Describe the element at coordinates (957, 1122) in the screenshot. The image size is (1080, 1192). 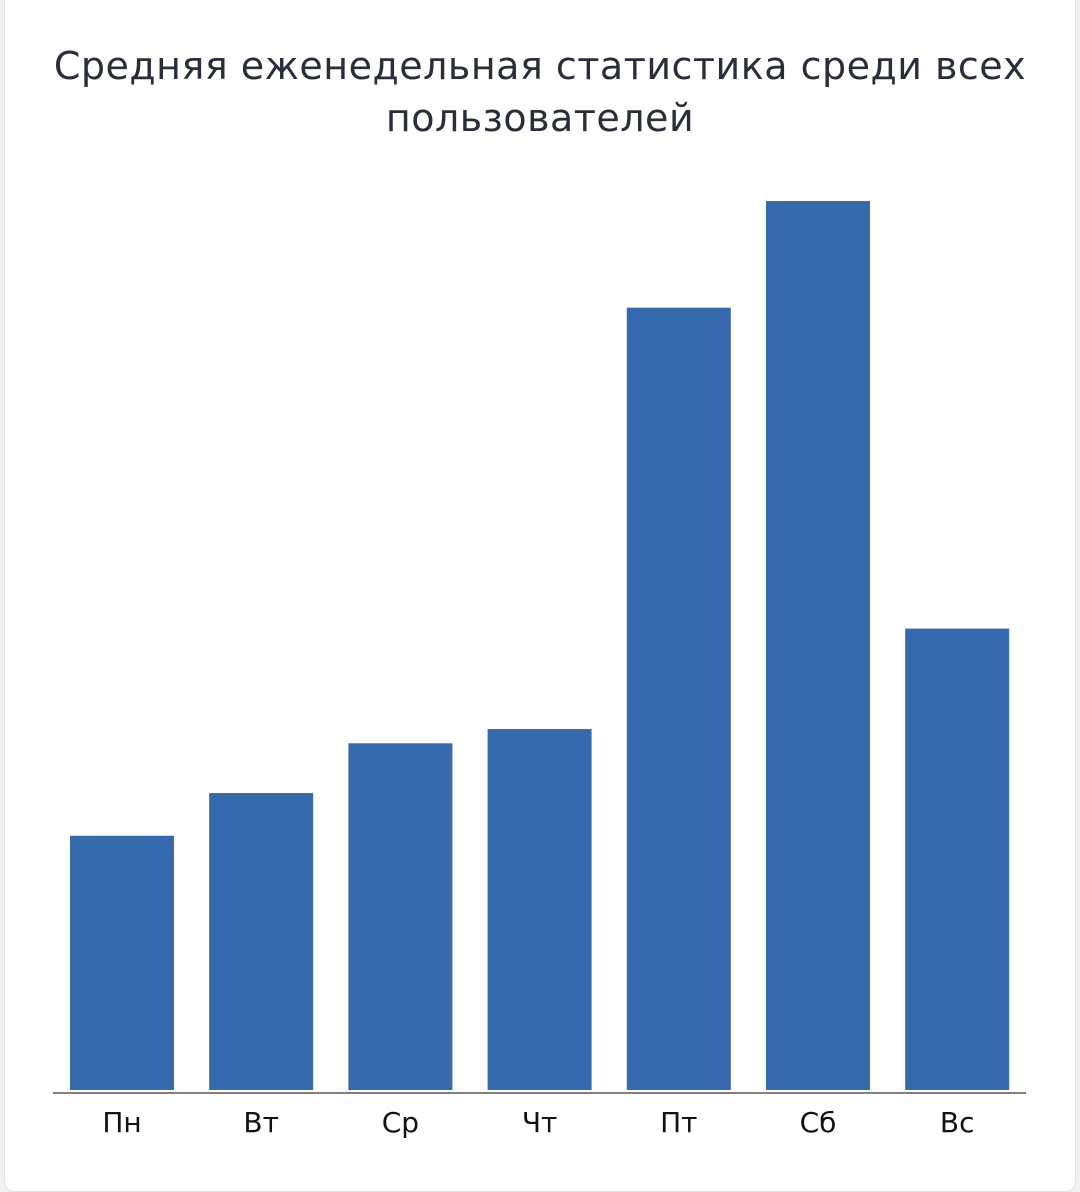
I see `x-tick-label: Вс` at that location.